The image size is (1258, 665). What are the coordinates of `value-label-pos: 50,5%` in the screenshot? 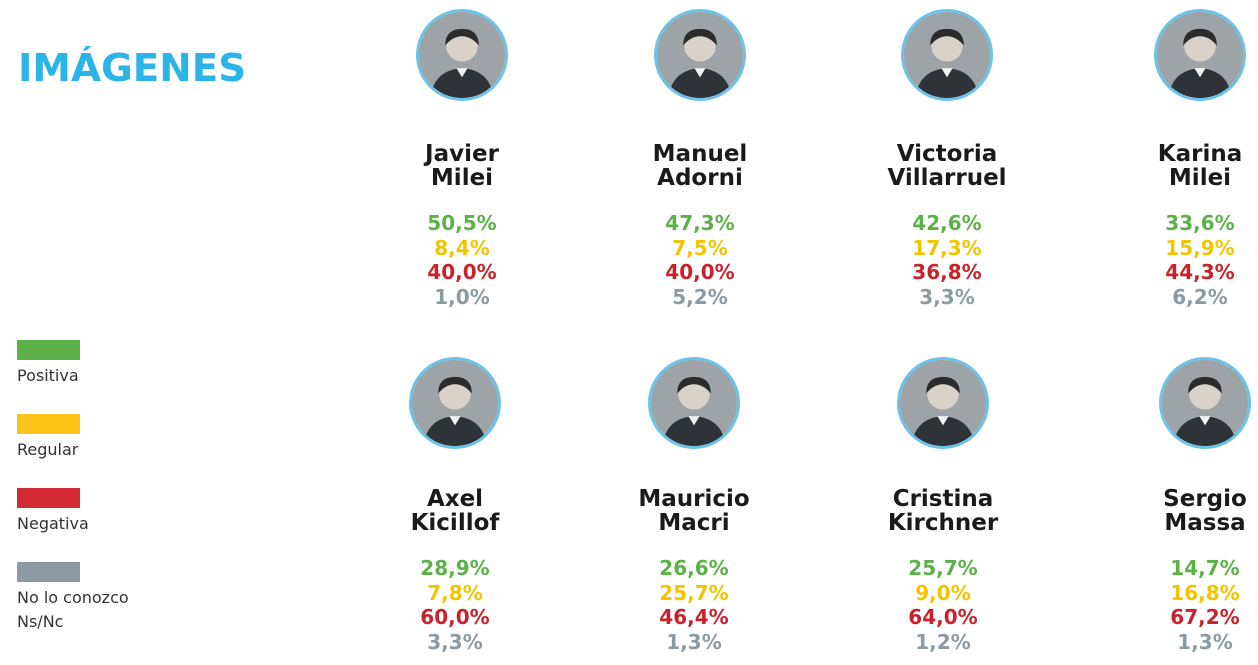 It's located at (462, 223).